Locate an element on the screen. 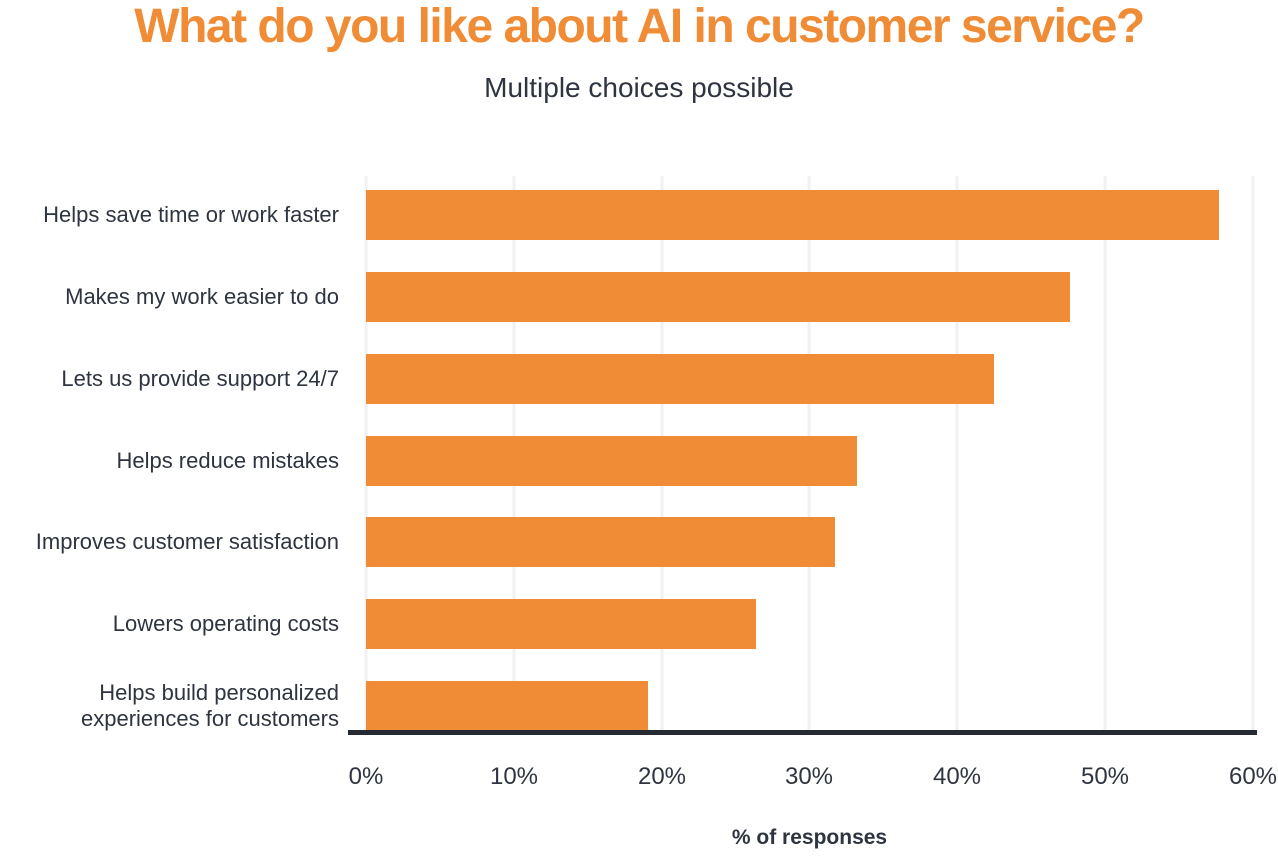 This screenshot has height=861, width=1278. category-label: Helps reduce mistakes is located at coordinates (227, 461).